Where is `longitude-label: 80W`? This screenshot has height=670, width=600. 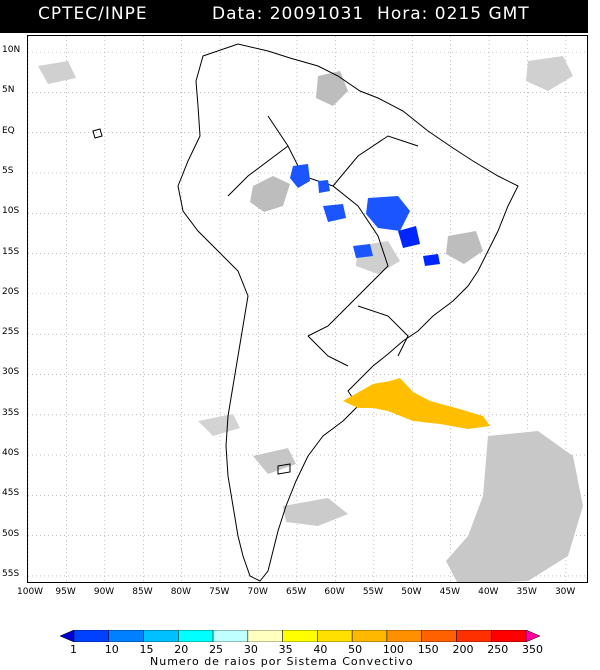 longitude-label: 80W is located at coordinates (181, 592).